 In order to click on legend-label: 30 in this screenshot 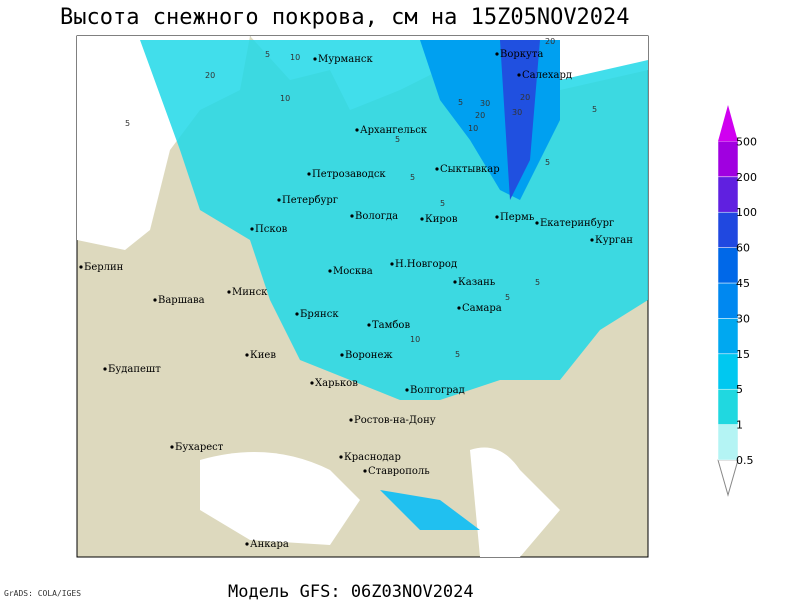, I will do `click(743, 318)`.